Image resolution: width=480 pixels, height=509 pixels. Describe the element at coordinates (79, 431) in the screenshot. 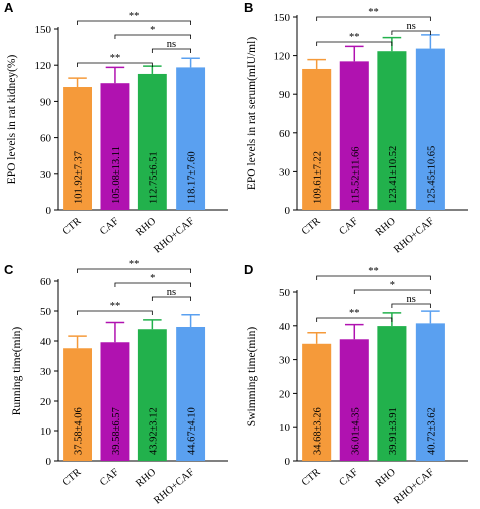

I see `bar-value-label: 37.58±4.06` at that location.